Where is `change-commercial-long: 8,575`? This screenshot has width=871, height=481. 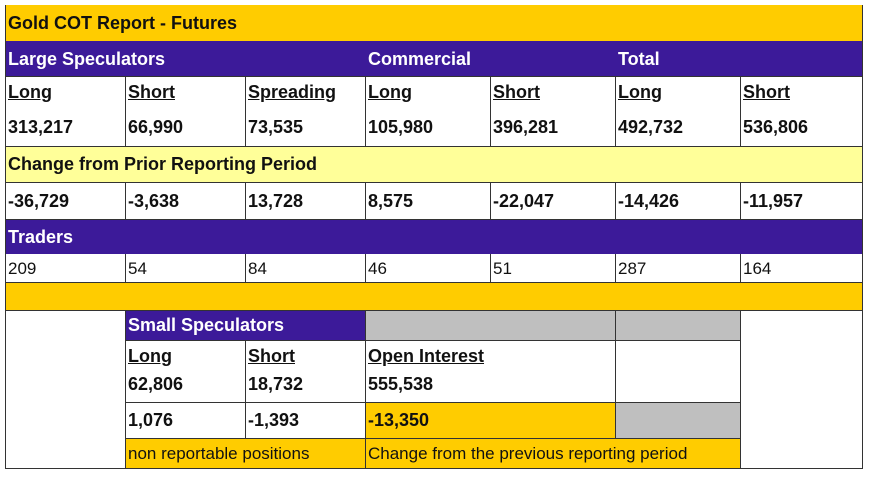 change-commercial-long: 8,575 is located at coordinates (391, 200).